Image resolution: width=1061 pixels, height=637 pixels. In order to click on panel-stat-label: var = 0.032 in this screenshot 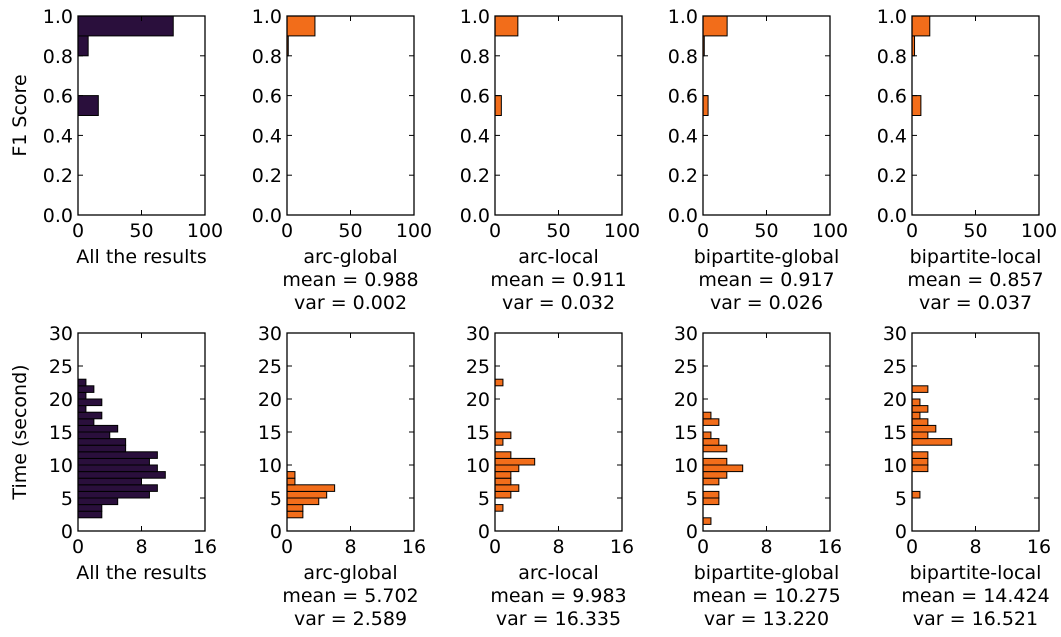, I will do `click(558, 303)`.